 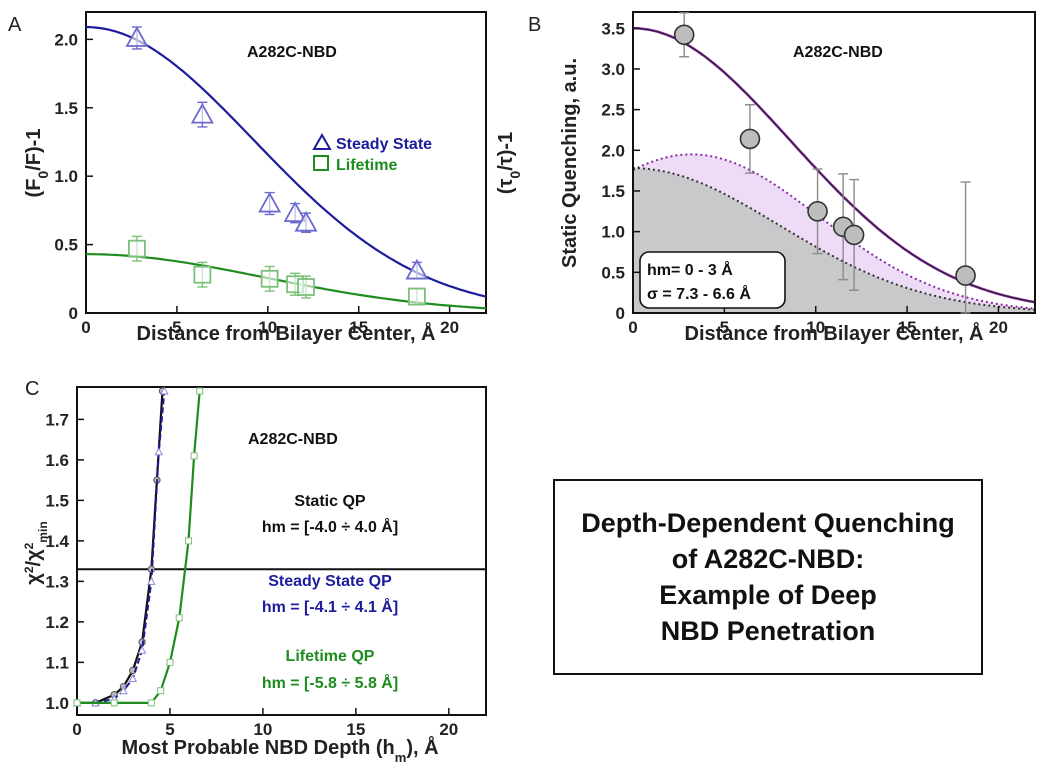 What do you see at coordinates (37, 163) in the screenshot?
I see `panel-a-ylabel-left: (F0/F)-1` at bounding box center [37, 163].